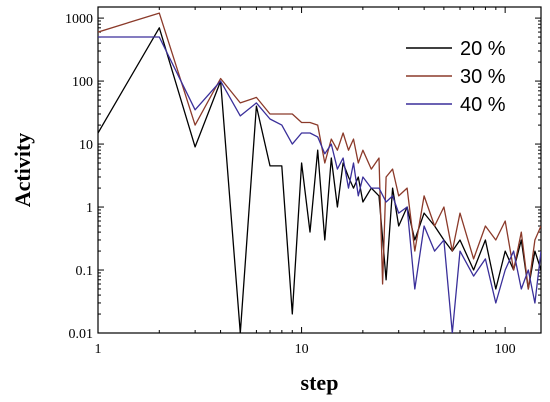 Image resolution: width=550 pixels, height=402 pixels. I want to click on y-tick-label: 100, so click(82, 82).